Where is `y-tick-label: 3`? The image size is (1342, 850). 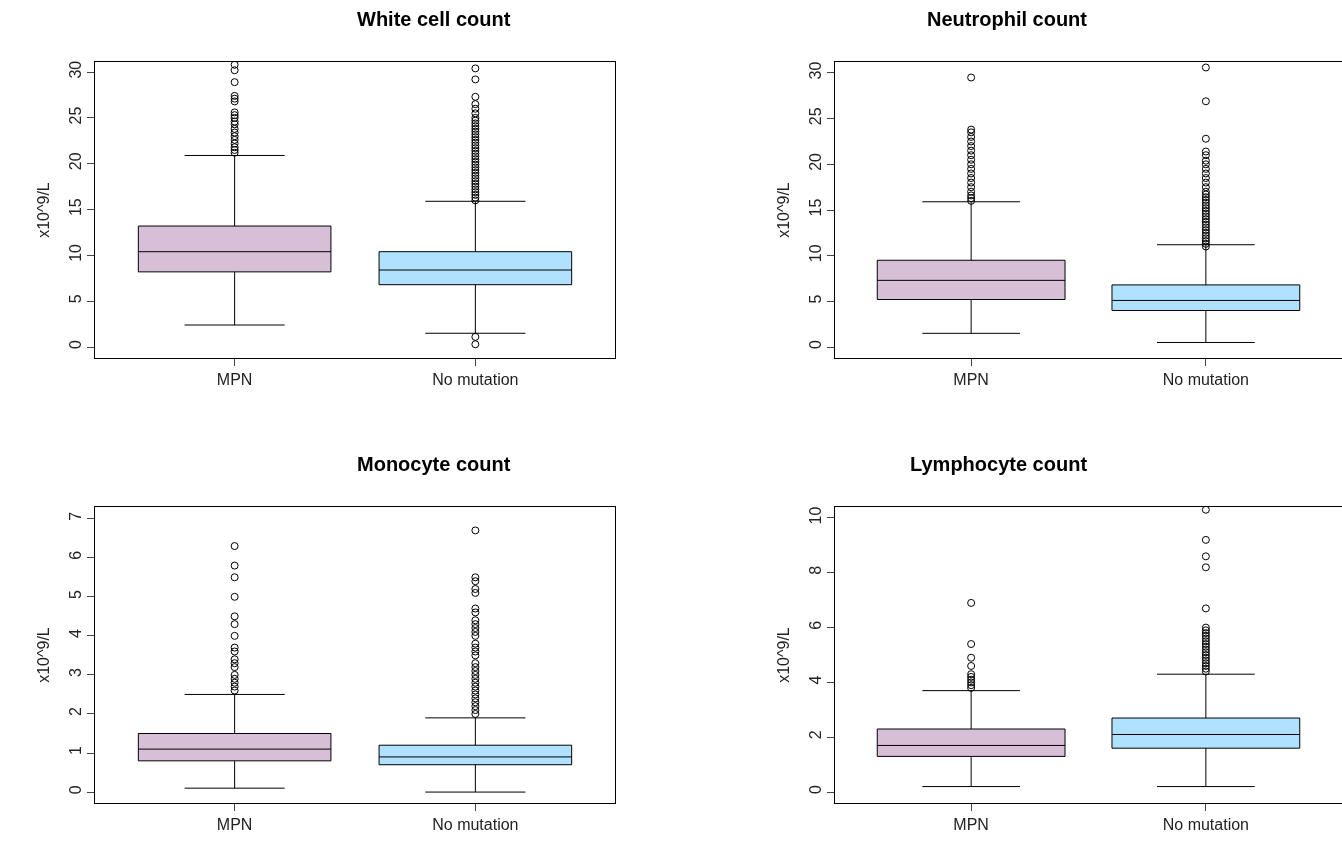 y-tick-label: 3 is located at coordinates (75, 672).